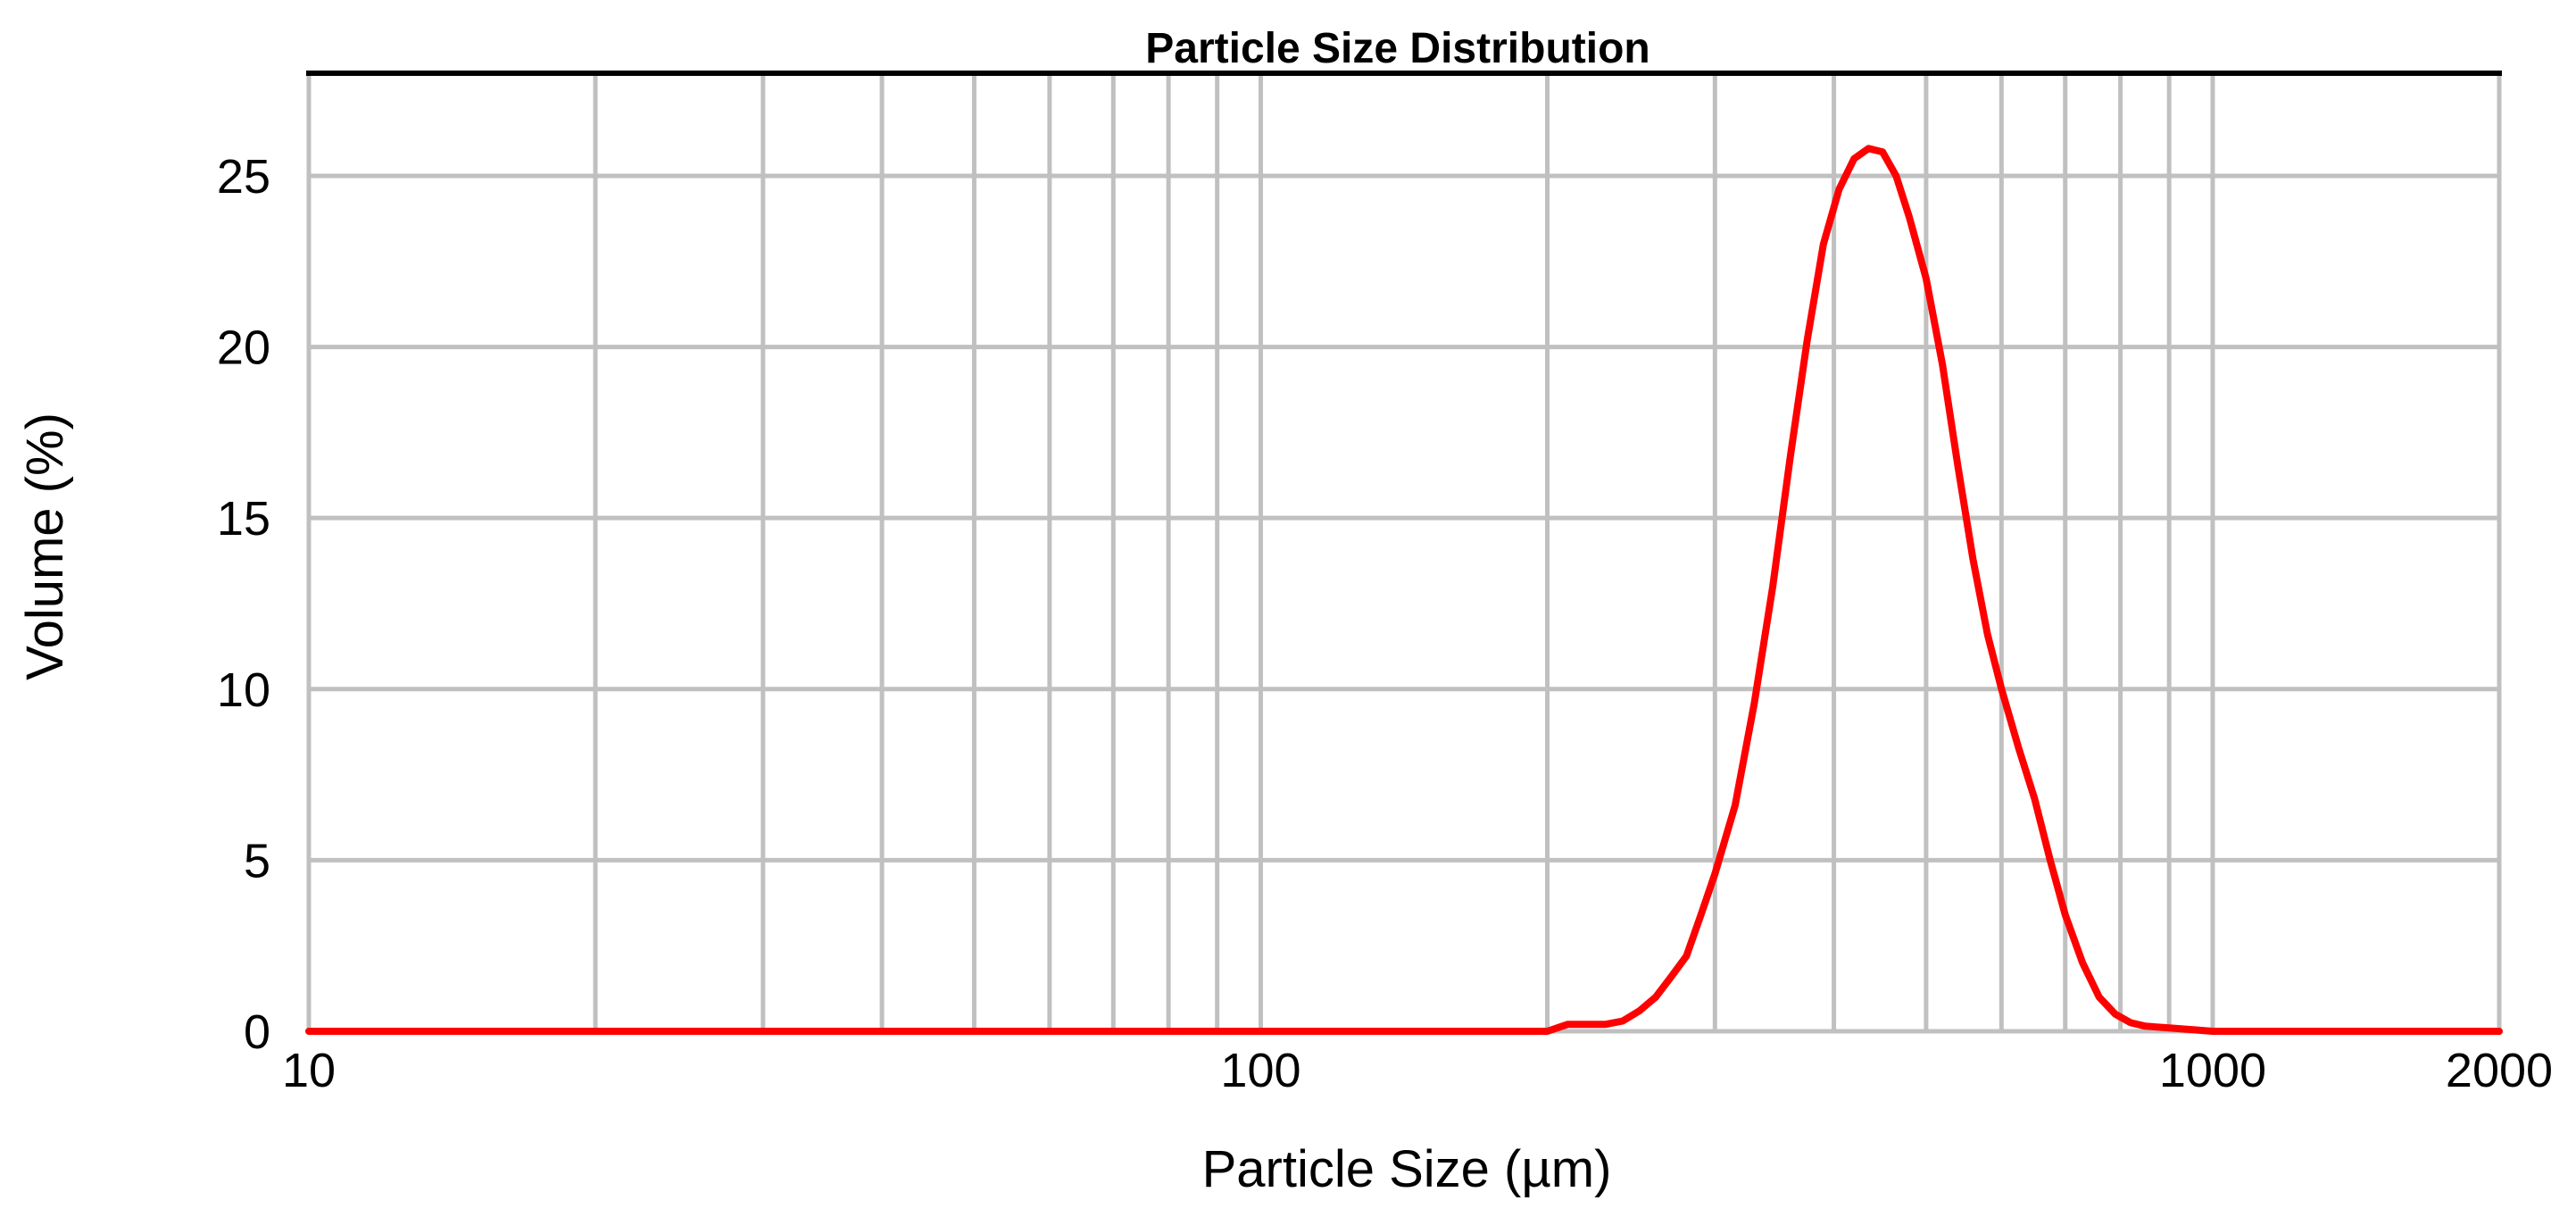 This screenshot has width=2576, height=1217. What do you see at coordinates (243, 177) in the screenshot?
I see `y-tick-label: 25` at bounding box center [243, 177].